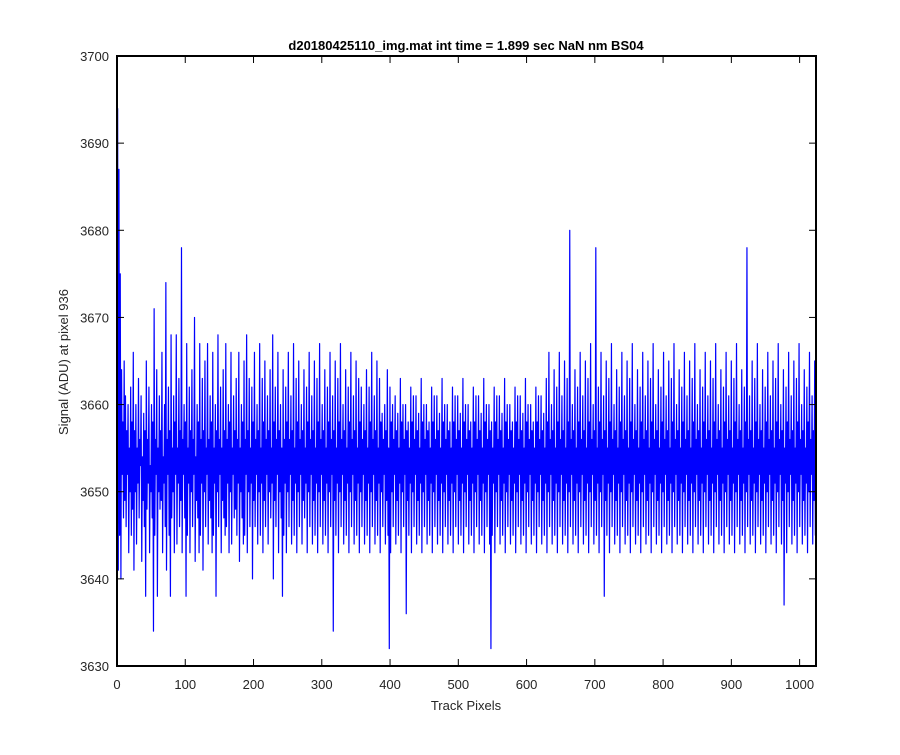 This screenshot has width=900, height=755. What do you see at coordinates (94, 317) in the screenshot?
I see `y-tick-label: 3670` at bounding box center [94, 317].